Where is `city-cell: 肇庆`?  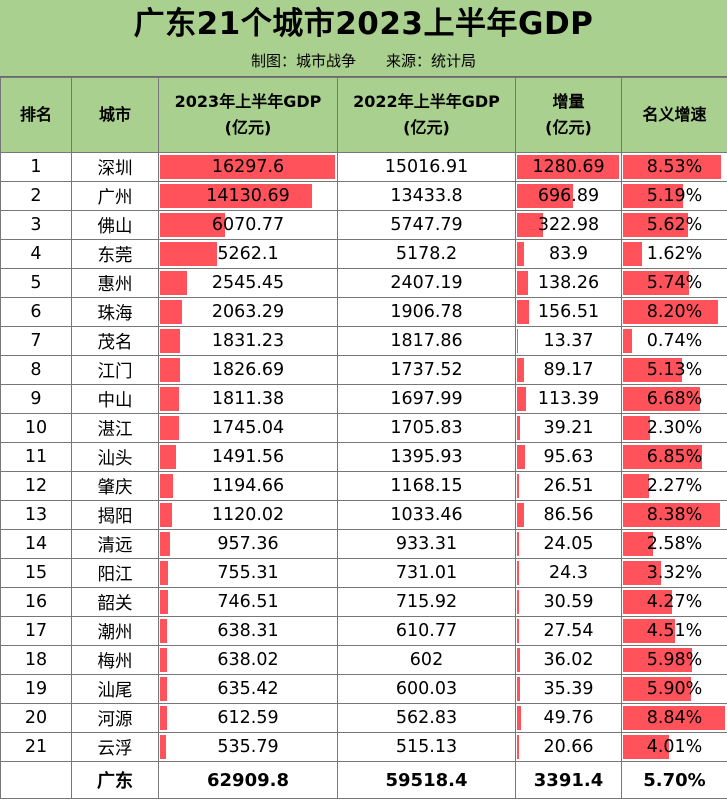 city-cell: 肇庆 is located at coordinates (115, 486).